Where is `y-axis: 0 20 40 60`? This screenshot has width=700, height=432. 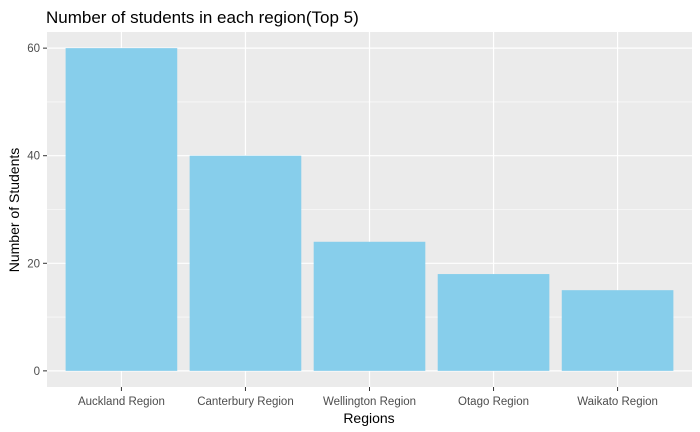 y-axis: 0 20 40 60 is located at coordinates (37, 210).